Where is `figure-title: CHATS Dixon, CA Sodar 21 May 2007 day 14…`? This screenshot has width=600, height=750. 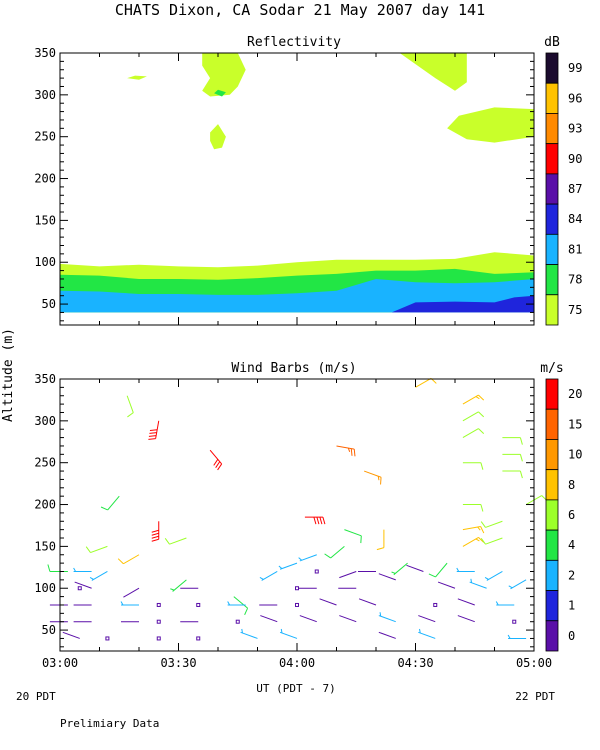
figure-title: CHATS Dixon, CA Sodar 21 May 2007 day 14… is located at coordinates (300, 10).